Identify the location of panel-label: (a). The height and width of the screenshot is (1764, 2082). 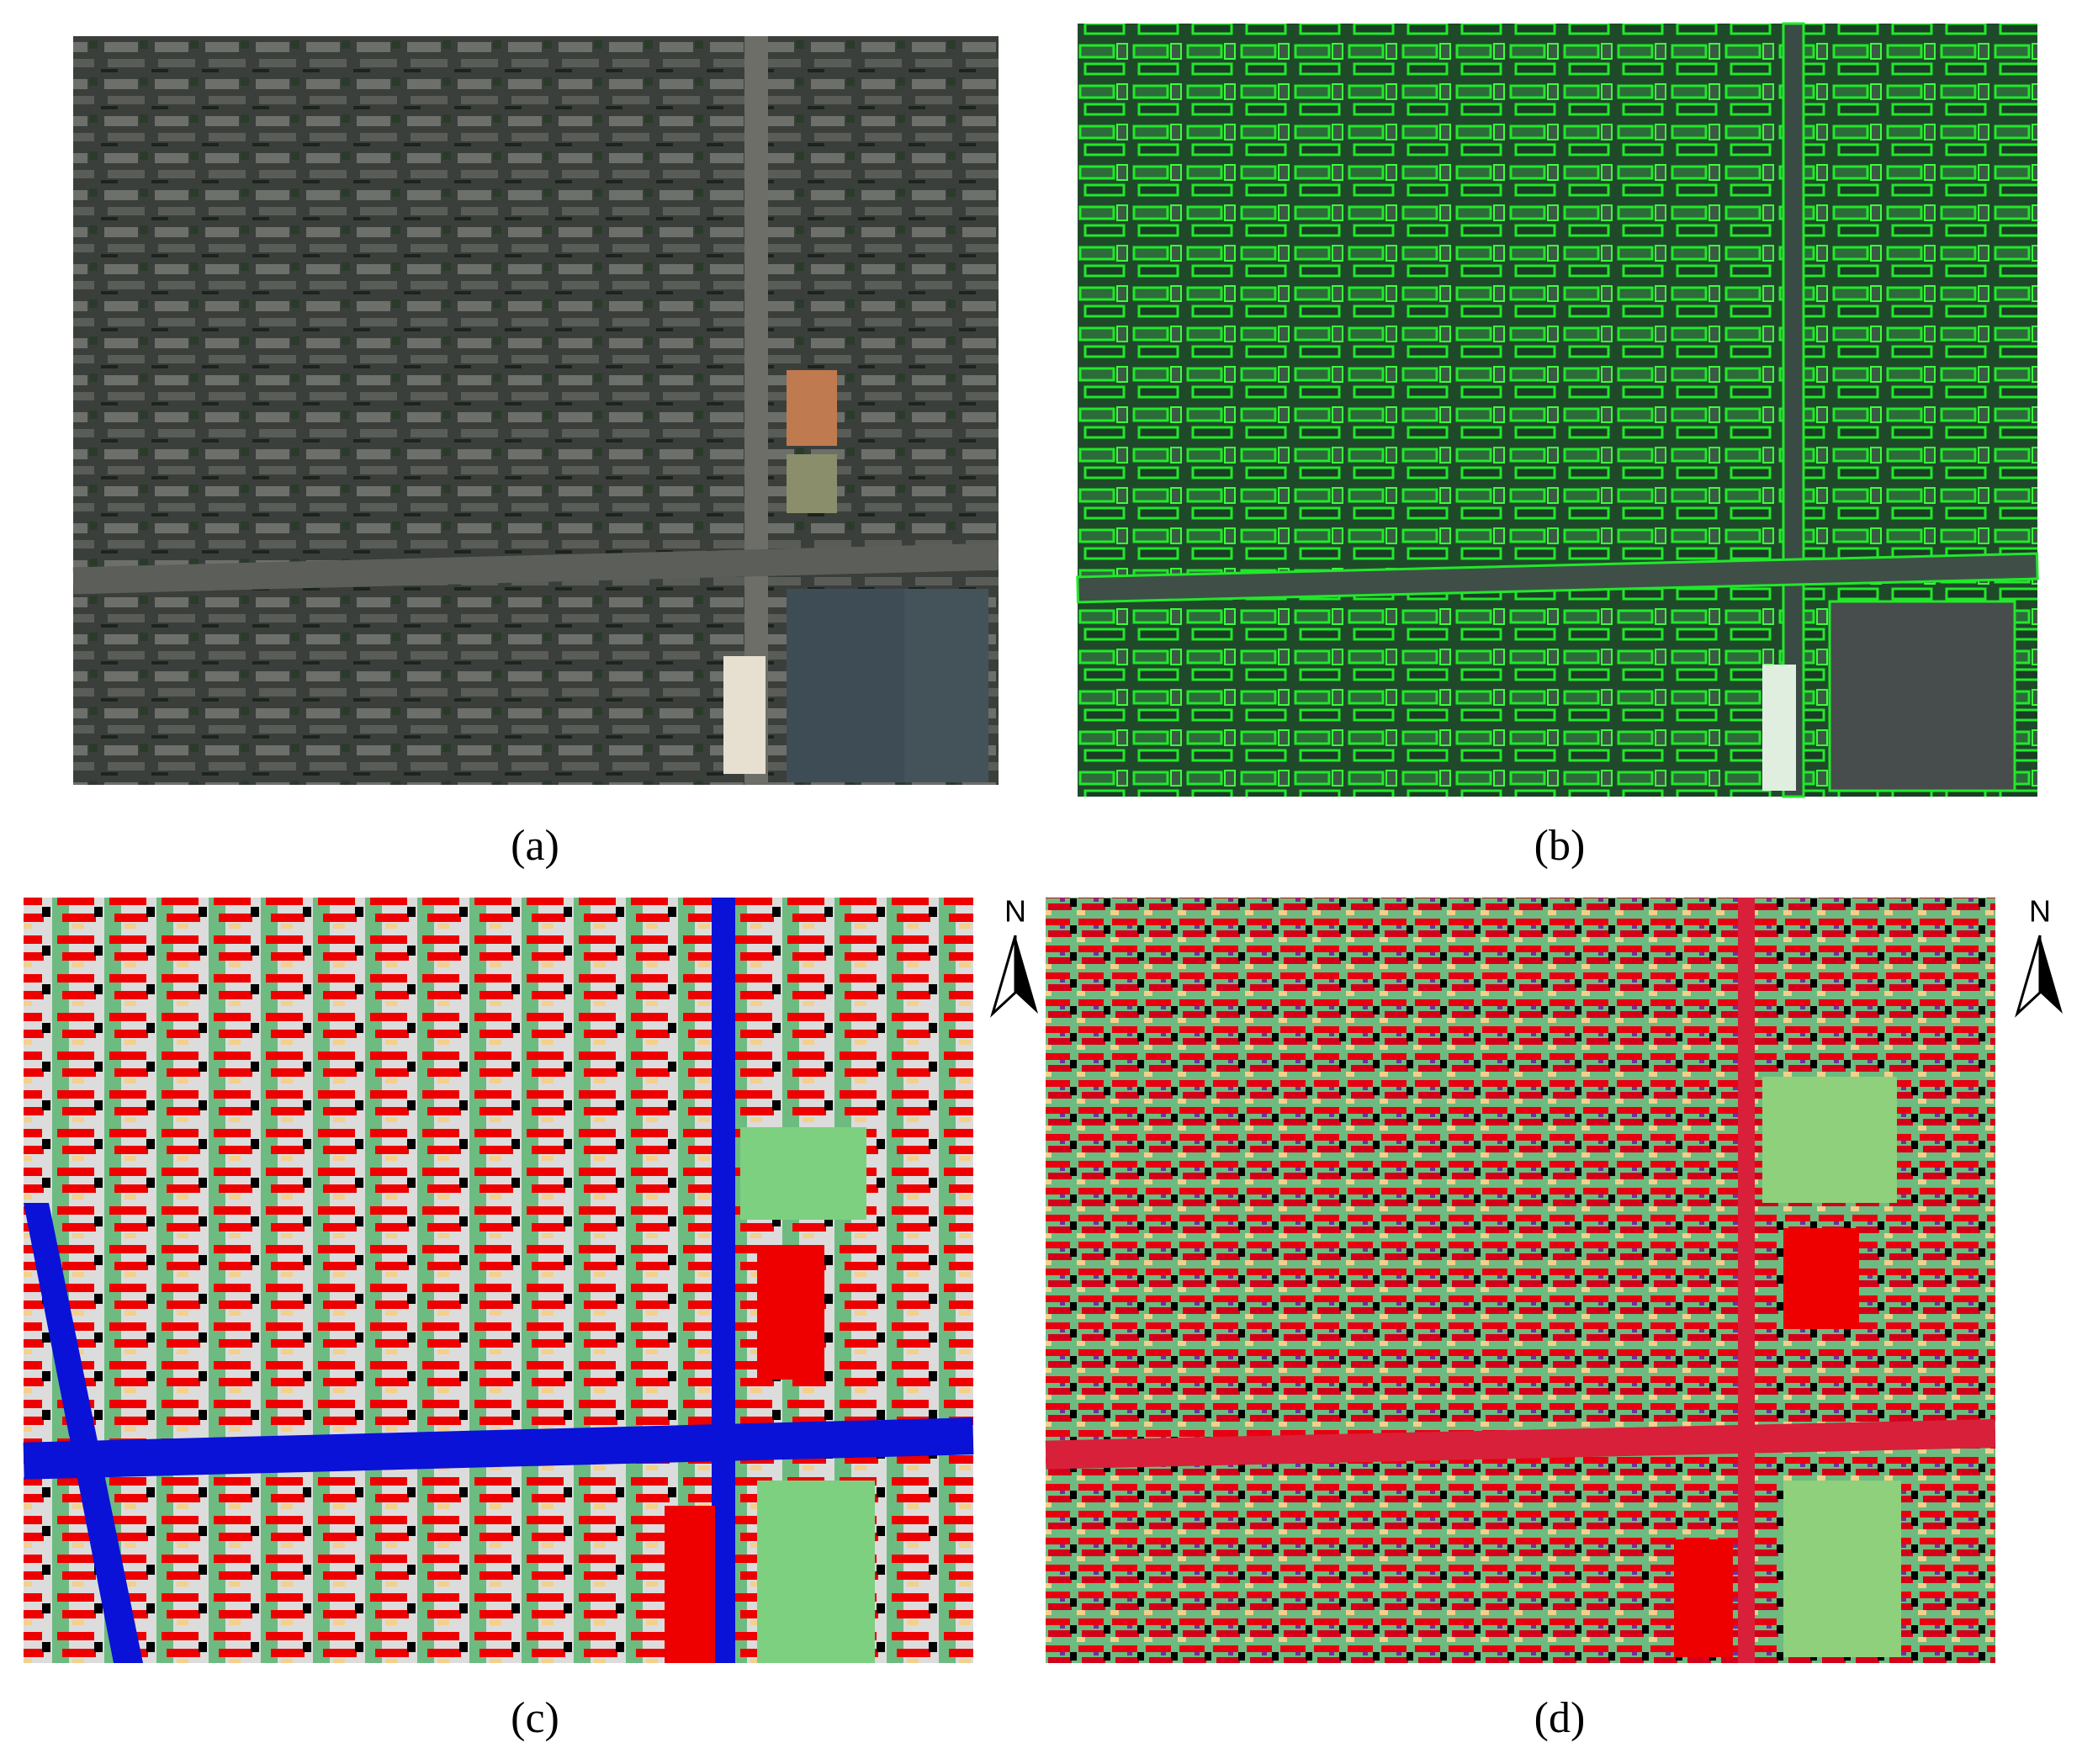
(535, 846).